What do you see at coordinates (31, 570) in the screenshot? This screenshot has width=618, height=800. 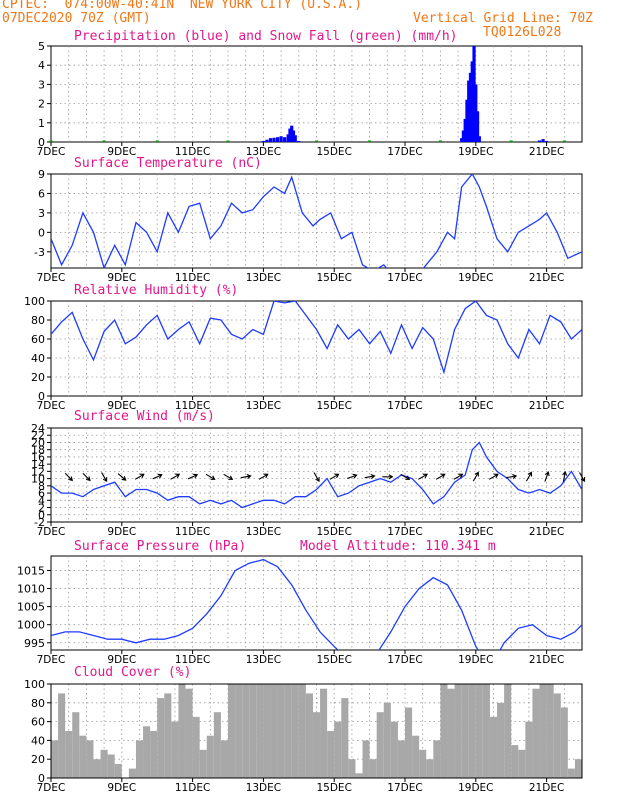 I see `y-tick-label: 1015` at bounding box center [31, 570].